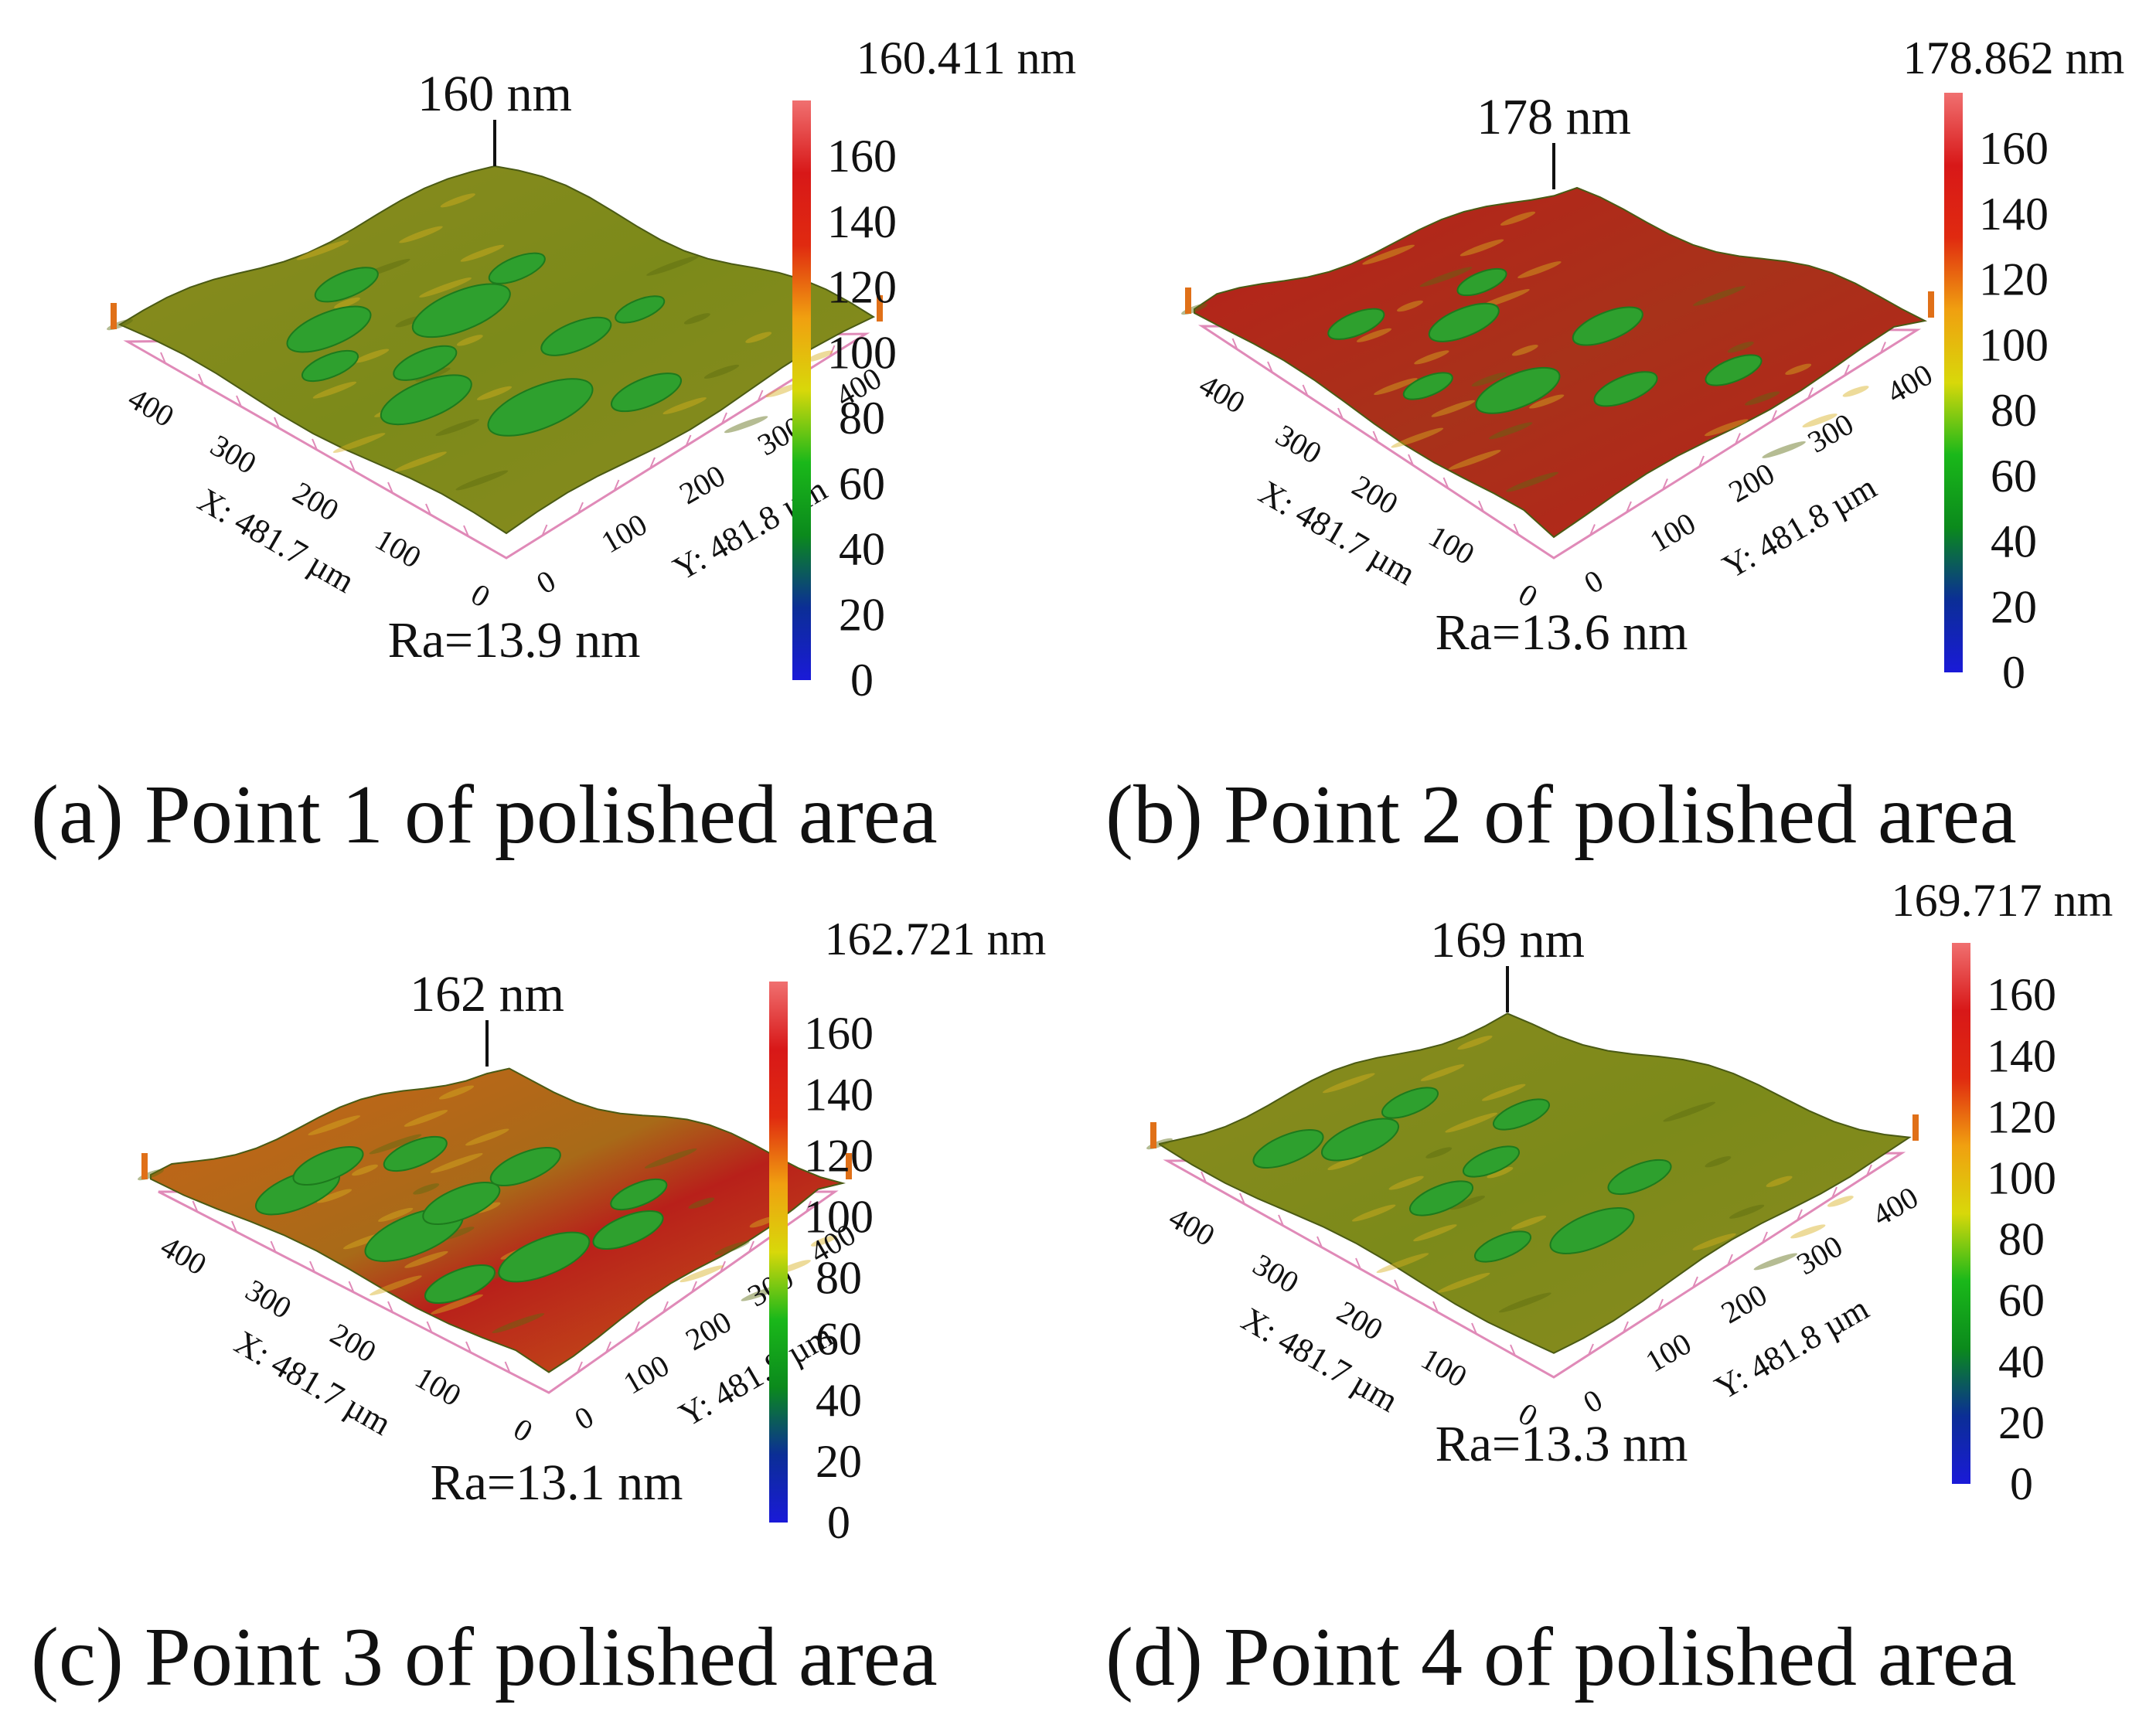  I want to click on y-tick-label: 200, so click(708, 1330).